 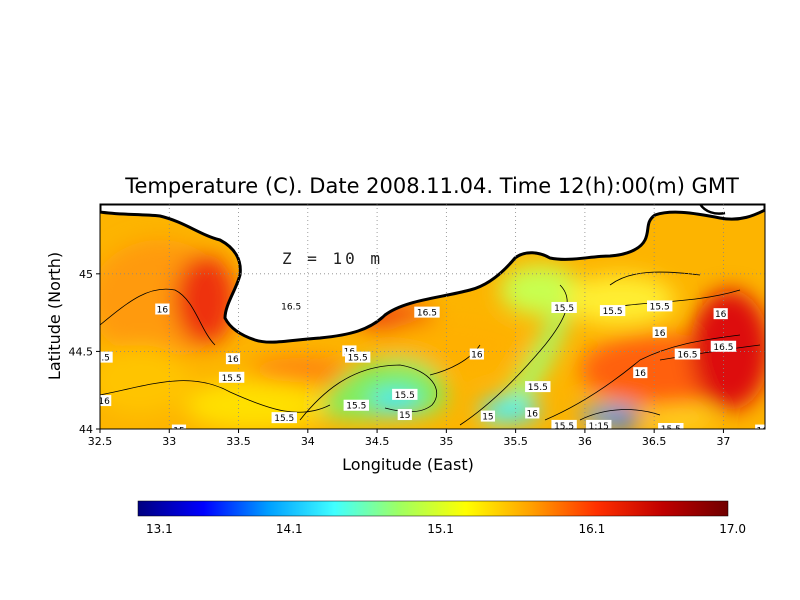 I want to click on y-tick-label: 44, so click(x=86, y=429).